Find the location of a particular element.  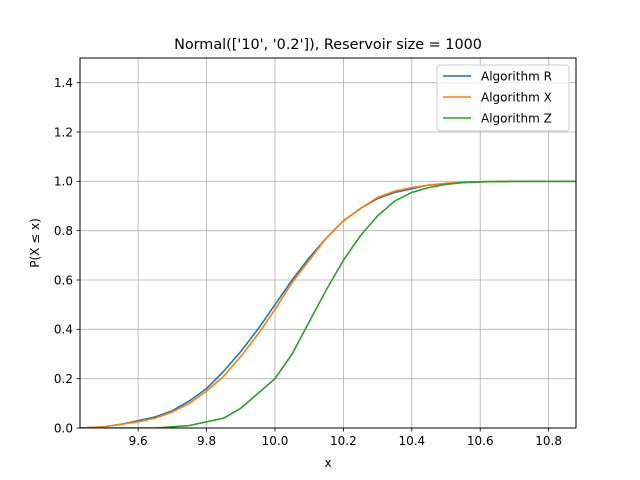

x-axis: 9.6 9.8 10.0 10.2 10.4 10.6 10.8 is located at coordinates (345, 438).